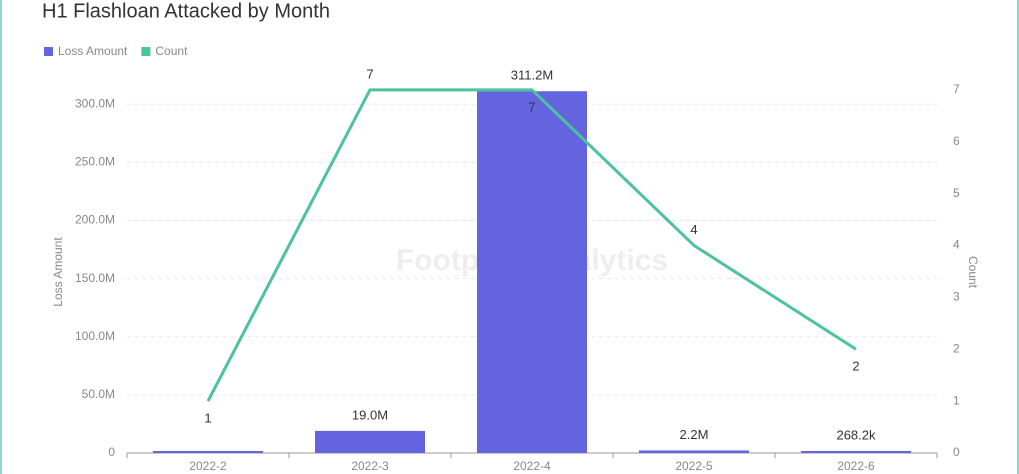 The height and width of the screenshot is (474, 1019). I want to click on bar-value-label: 311.2M, so click(532, 75).